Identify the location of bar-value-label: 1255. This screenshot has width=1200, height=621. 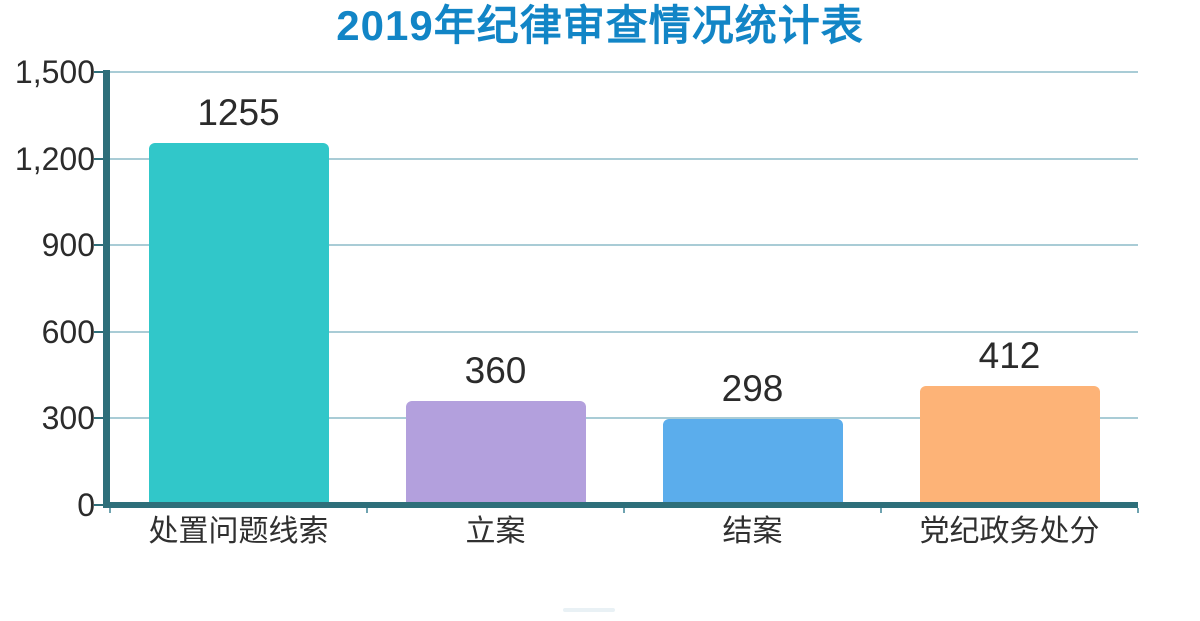
(238, 112).